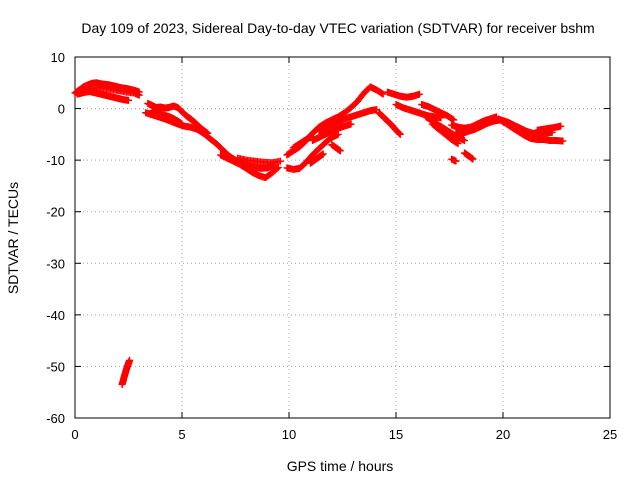 The width and height of the screenshot is (640, 480). Describe the element at coordinates (396, 434) in the screenshot. I see `x-tick-label: 15` at that location.